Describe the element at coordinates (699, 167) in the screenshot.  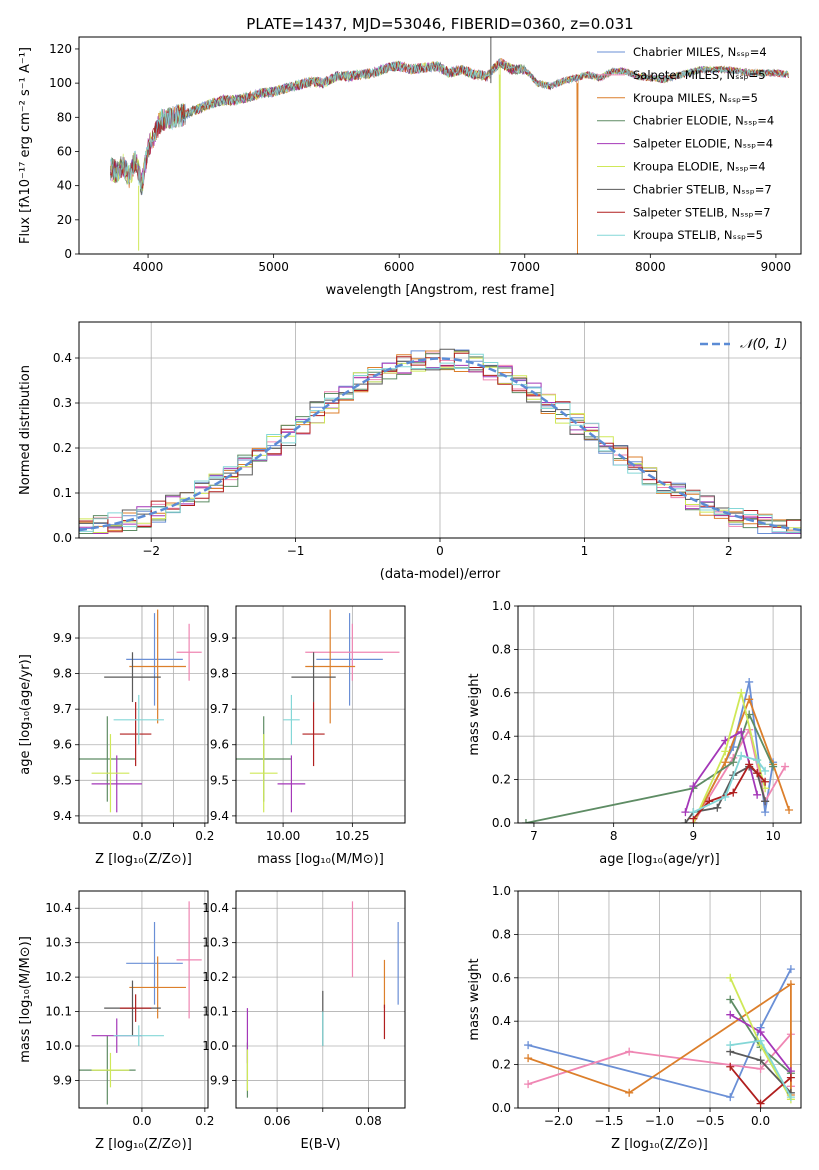
I see `legend-entry: Kroupa ELODIE, Nₛₛₚ=4` at that location.